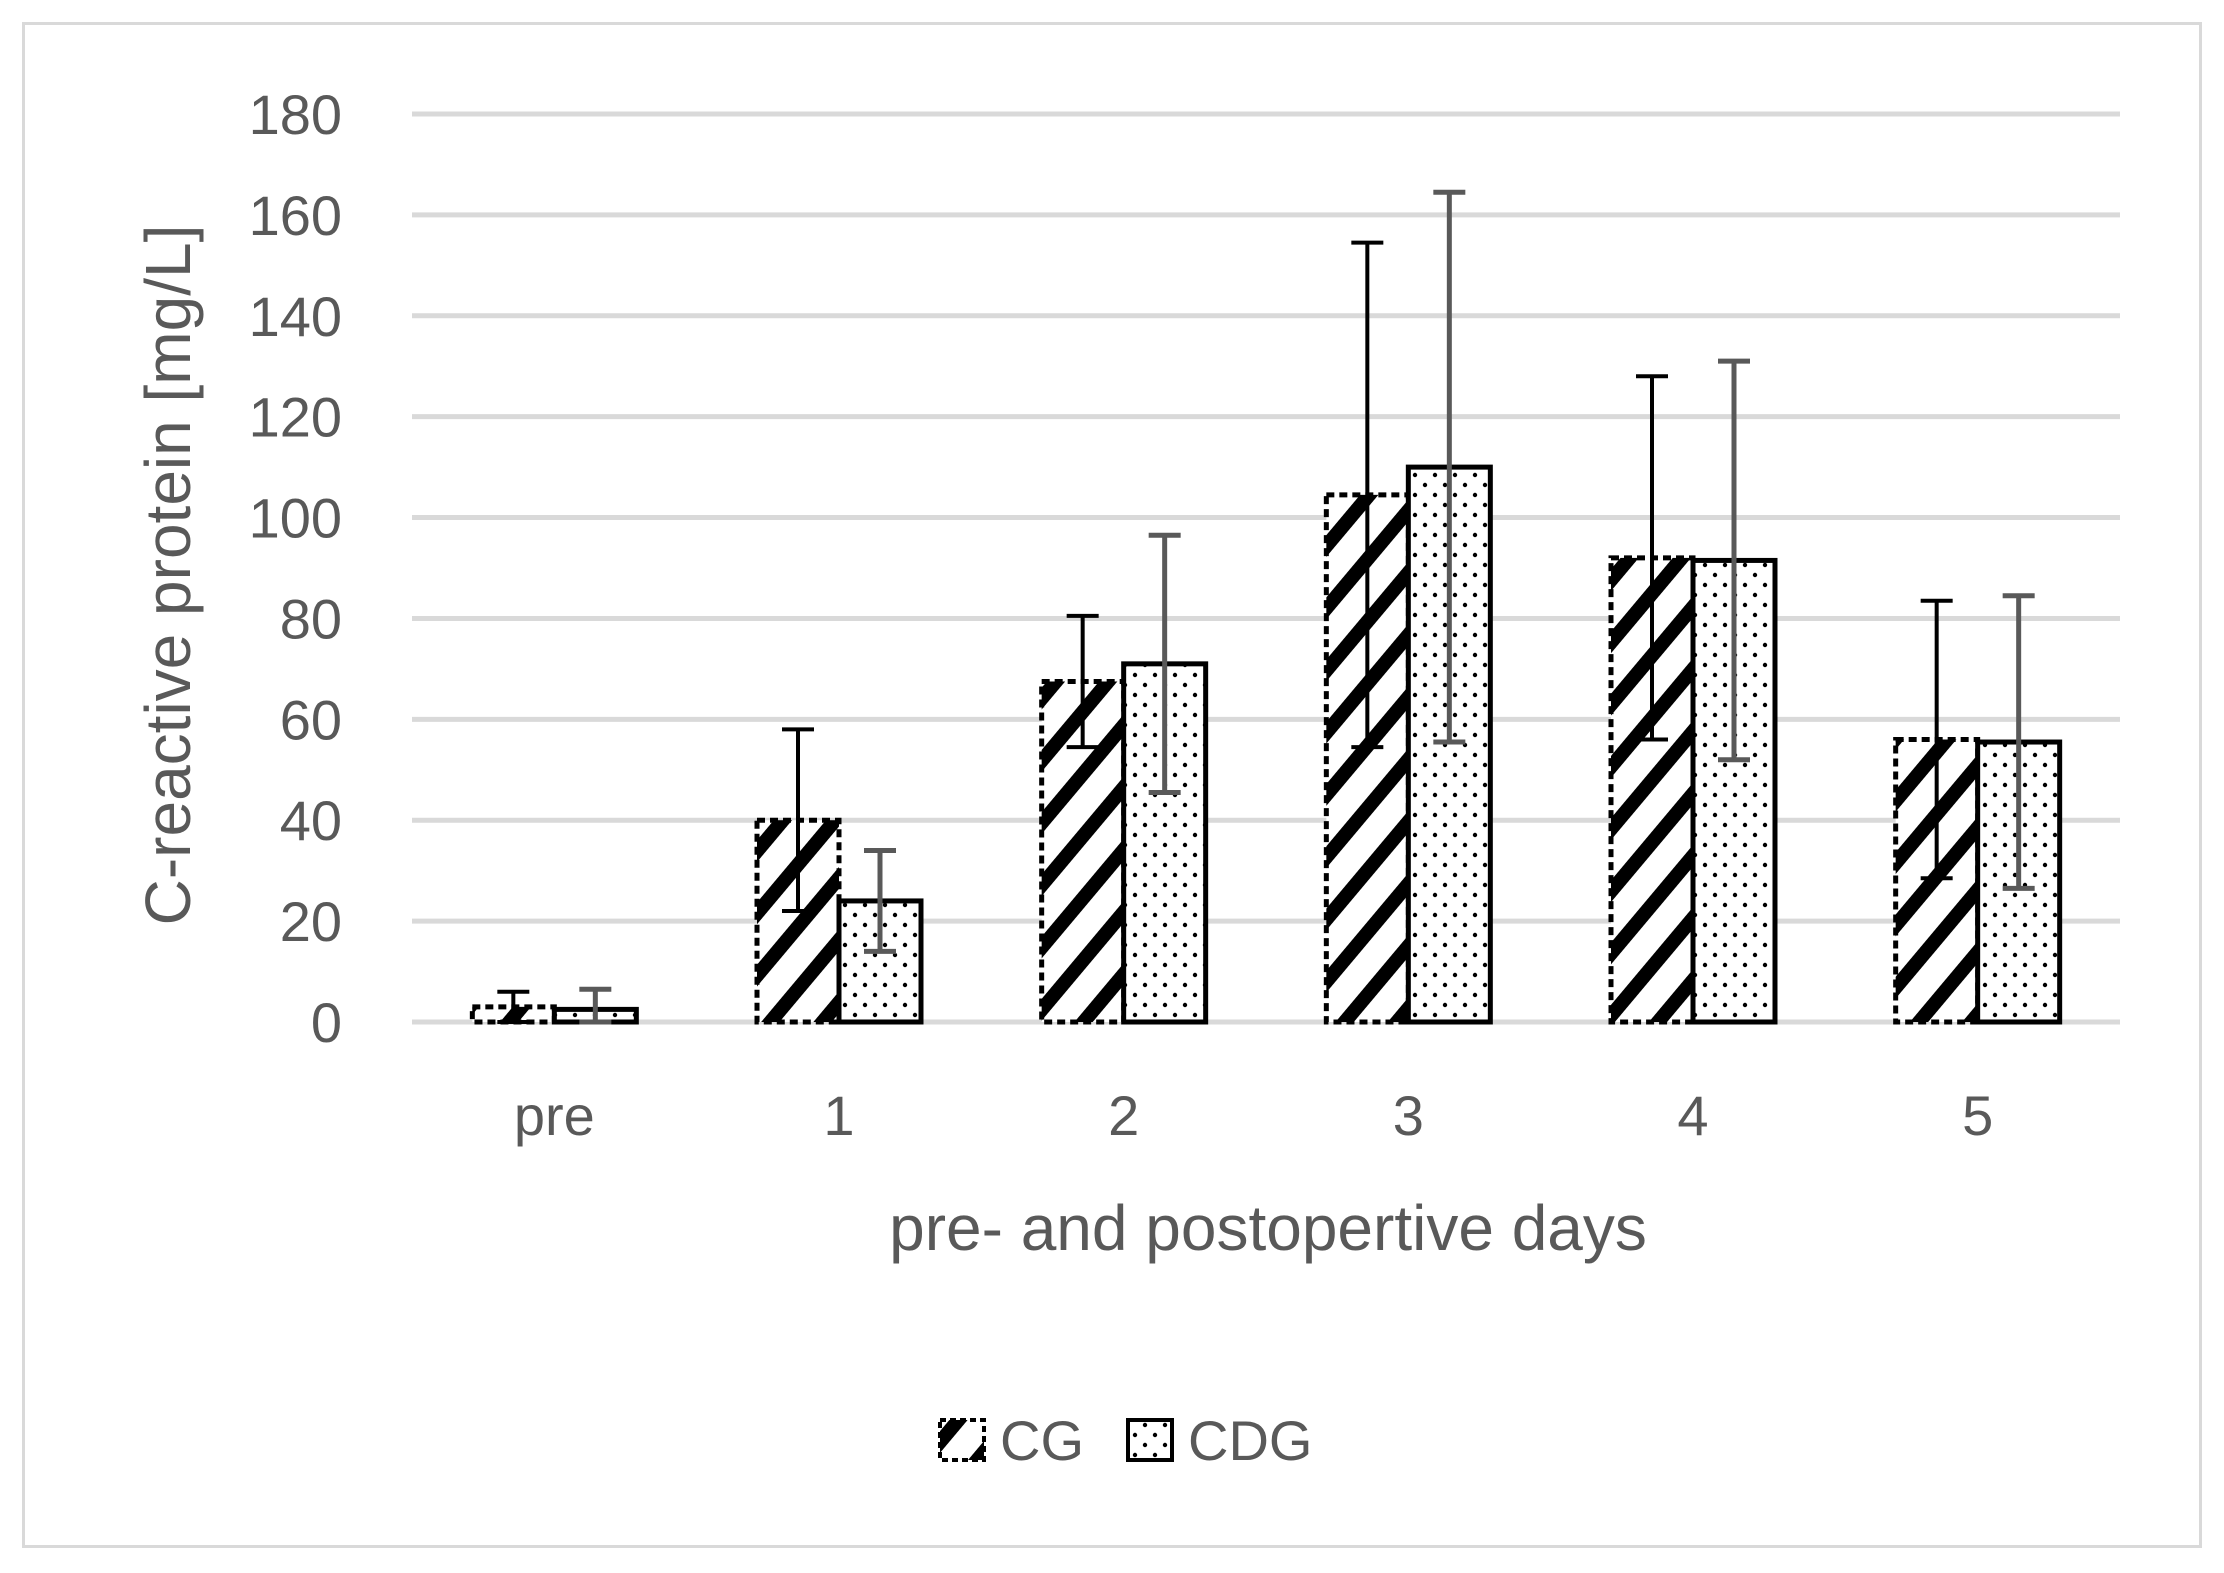 This screenshot has width=2224, height=1573. What do you see at coordinates (1042, 1440) in the screenshot?
I see `legend-label-cg: CG` at bounding box center [1042, 1440].